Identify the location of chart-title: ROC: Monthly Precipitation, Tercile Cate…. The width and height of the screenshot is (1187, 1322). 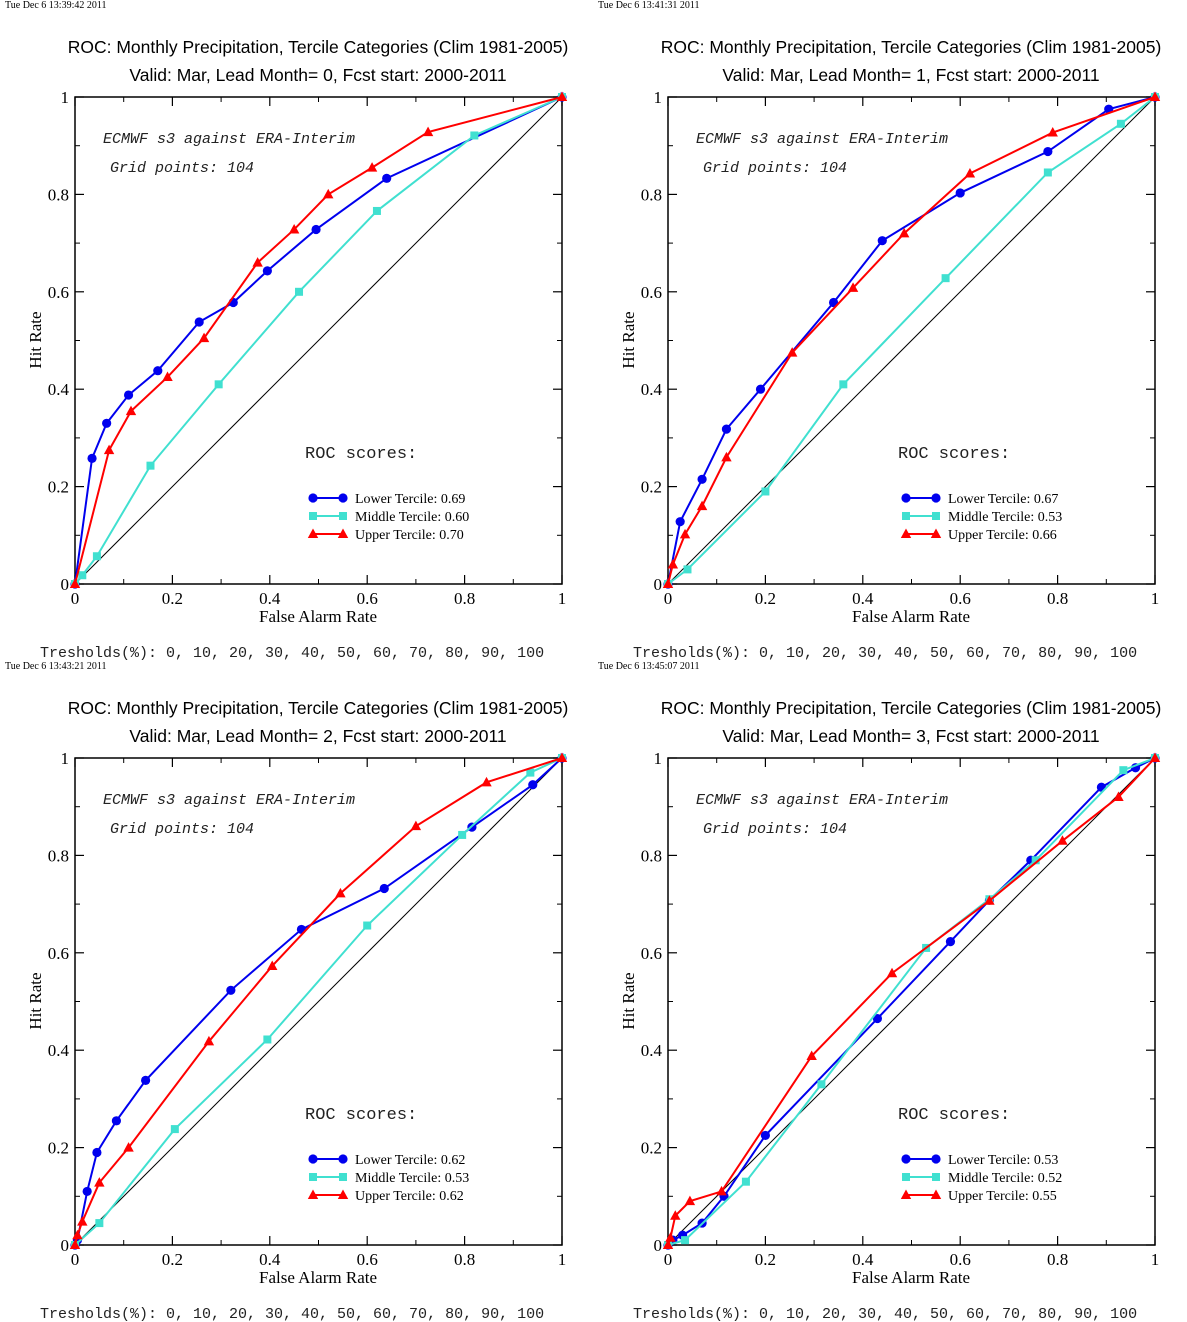
(911, 708).